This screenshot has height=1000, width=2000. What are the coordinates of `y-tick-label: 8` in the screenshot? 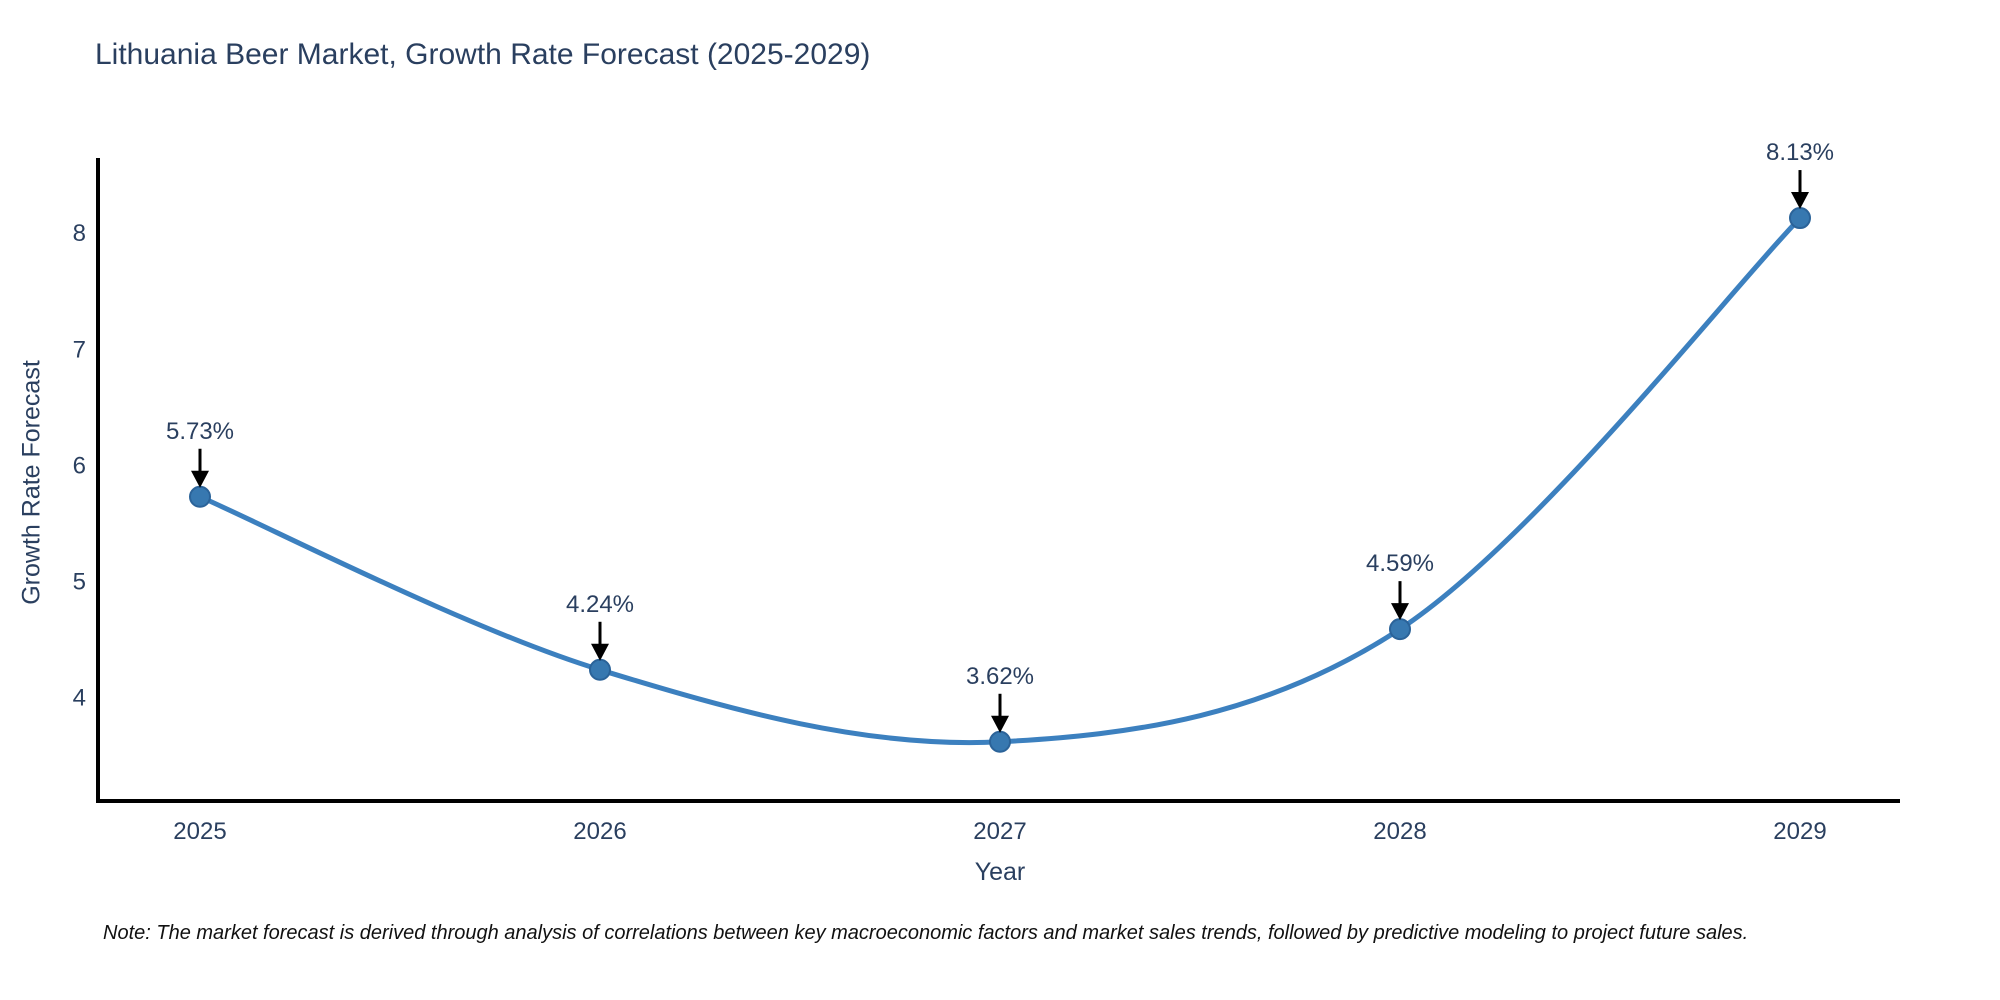 It's located at (79, 233).